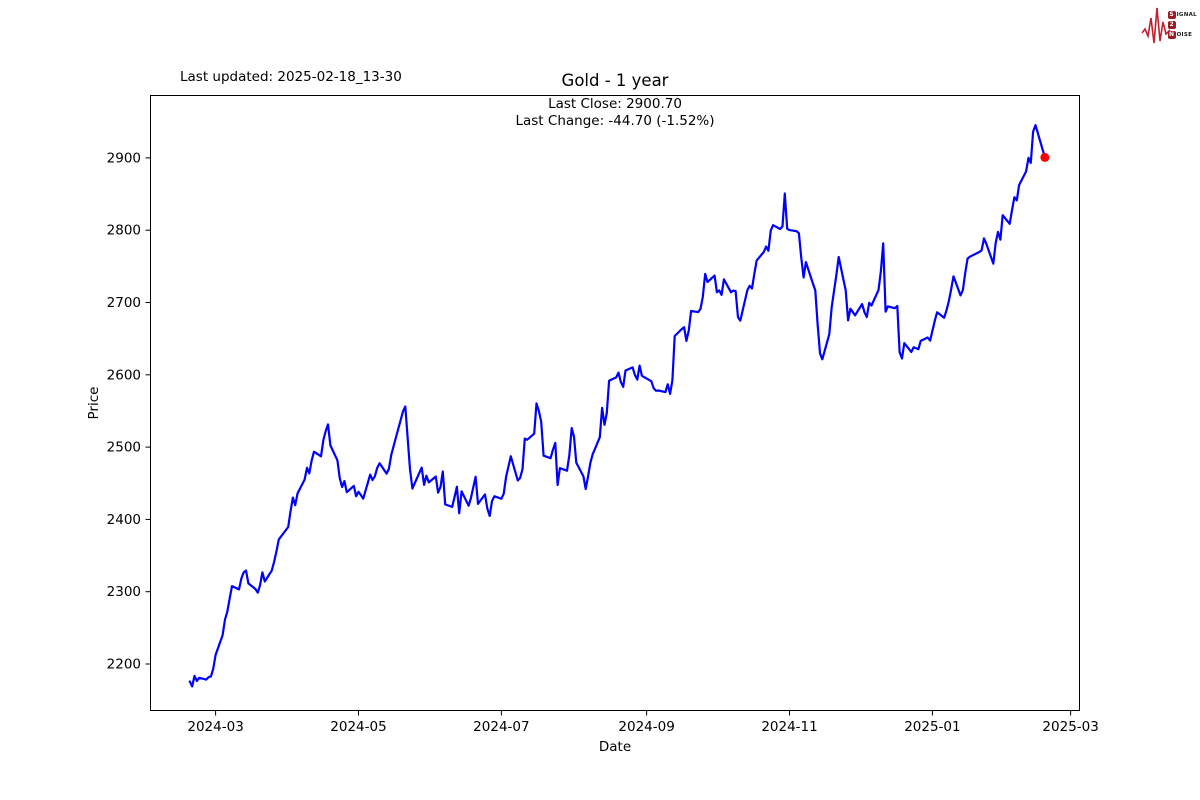 Image resolution: width=1200 pixels, height=800 pixels. I want to click on x-axis-tick-label: 2025-03, so click(1070, 727).